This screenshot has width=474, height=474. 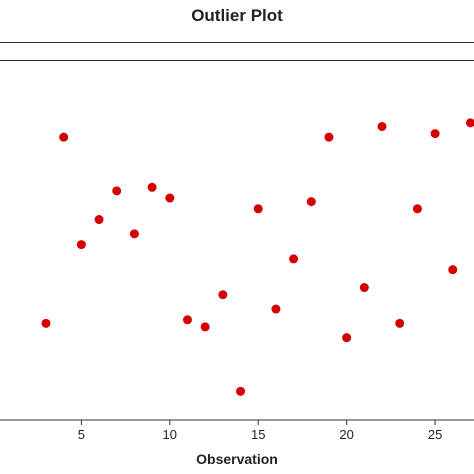 I want to click on x-tick-label: 5, so click(x=81, y=434).